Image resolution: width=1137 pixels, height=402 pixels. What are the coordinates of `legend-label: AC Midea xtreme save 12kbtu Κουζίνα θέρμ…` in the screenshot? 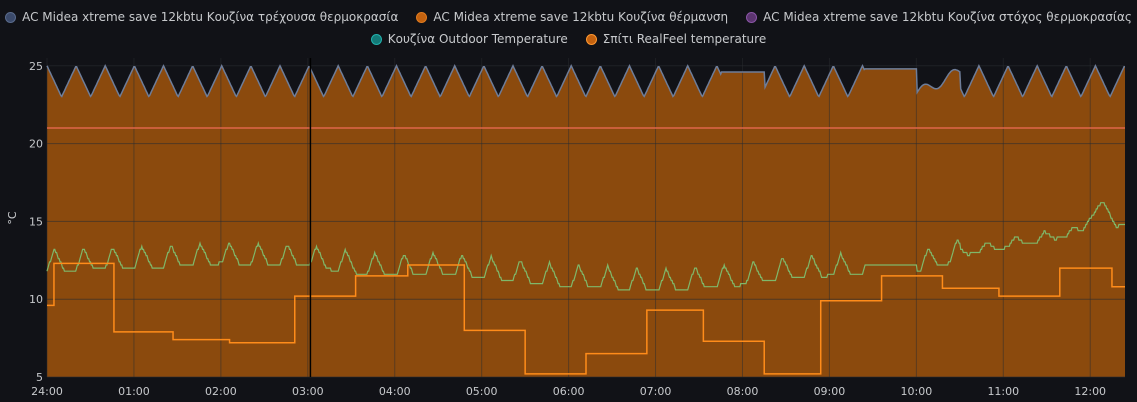 It's located at (581, 17).